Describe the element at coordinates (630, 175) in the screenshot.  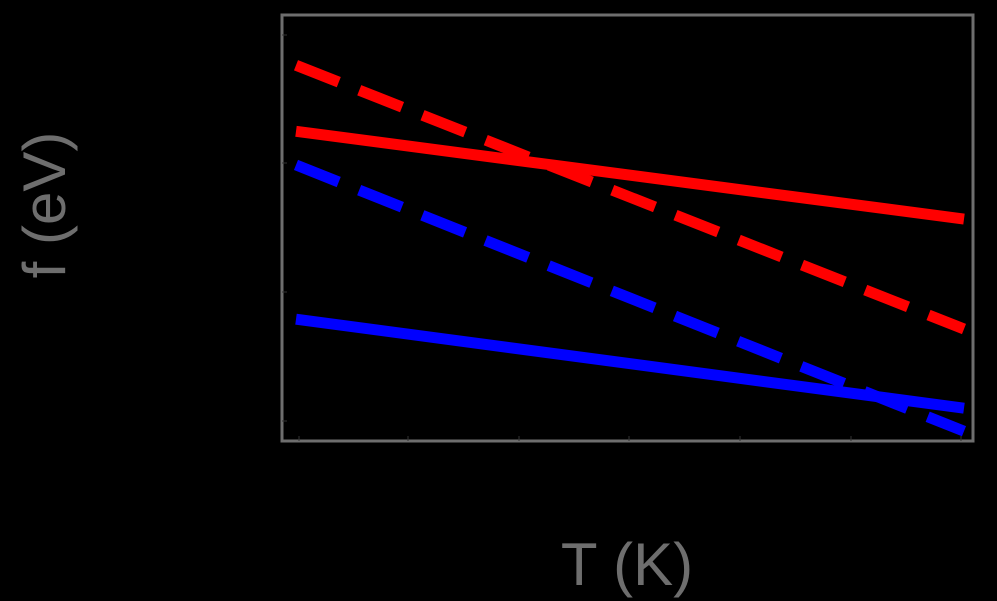
I see `series-red-solid` at that location.